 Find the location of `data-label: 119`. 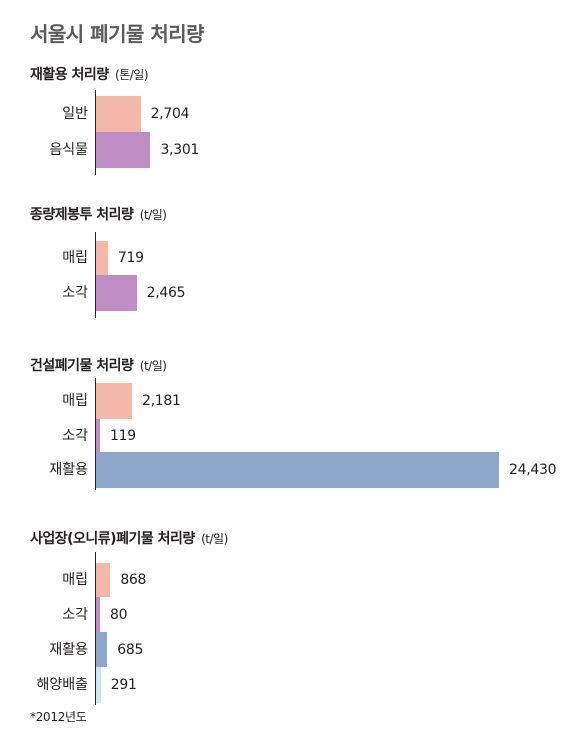

data-label: 119 is located at coordinates (123, 435).